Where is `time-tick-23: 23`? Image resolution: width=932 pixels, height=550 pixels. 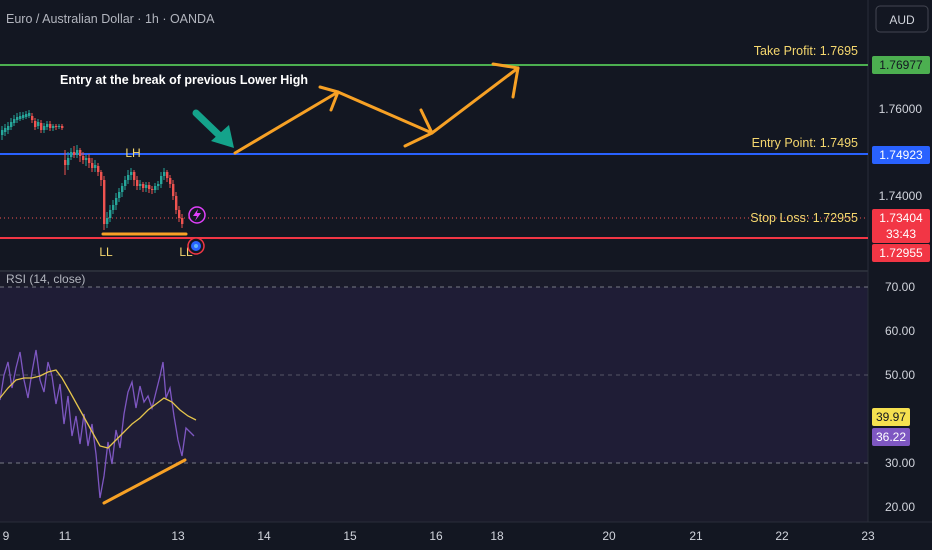
time-tick-23: 23 is located at coordinates (868, 536).